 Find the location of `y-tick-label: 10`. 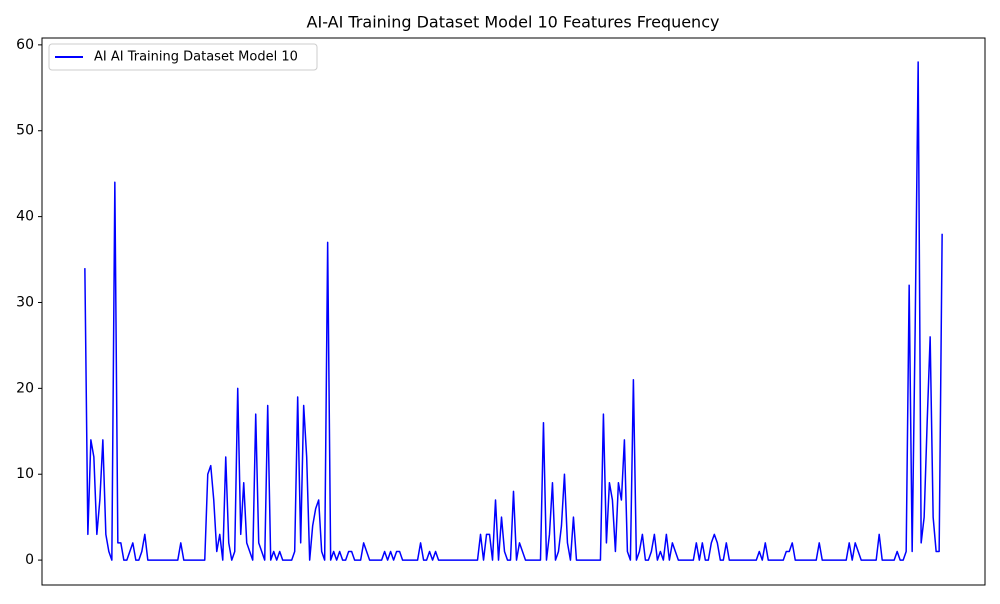

y-tick-label: 10 is located at coordinates (25, 474).